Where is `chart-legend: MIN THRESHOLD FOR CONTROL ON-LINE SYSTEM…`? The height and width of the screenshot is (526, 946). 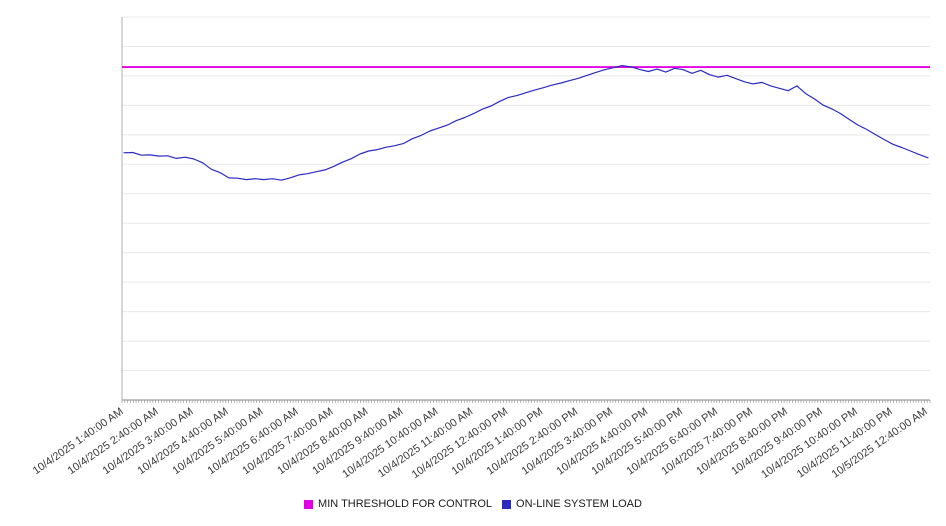
chart-legend: MIN THRESHOLD FOR CONTROL ON-LINE SYSTEM… is located at coordinates (473, 504).